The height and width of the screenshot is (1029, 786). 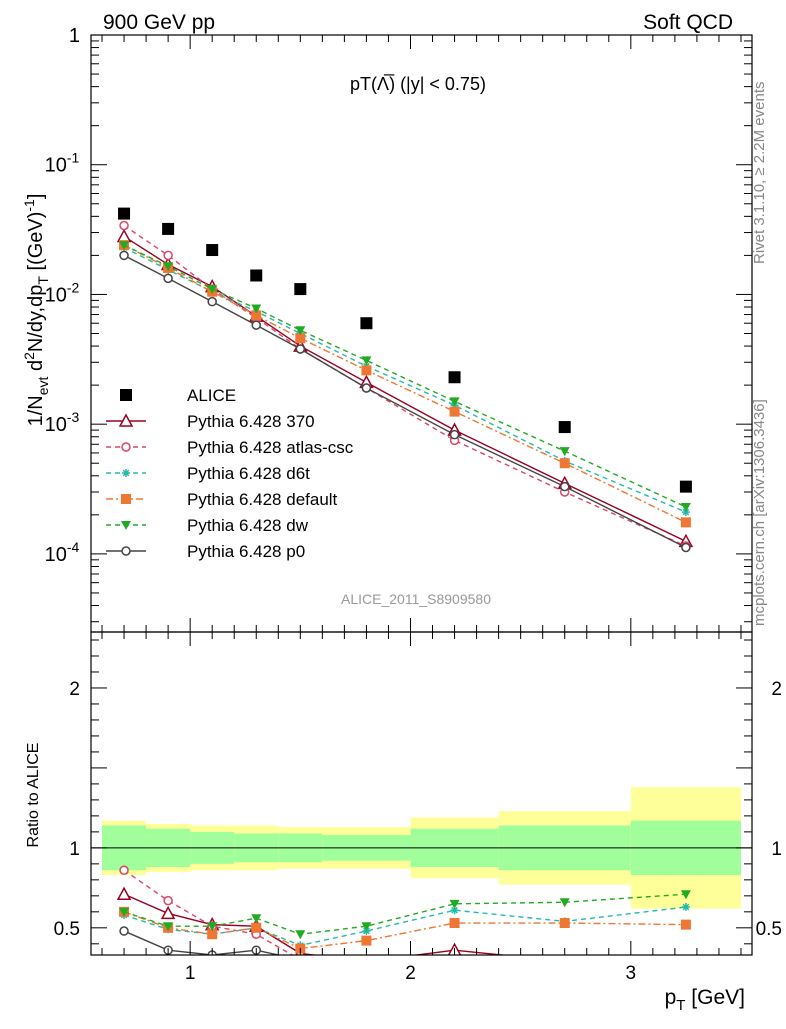 I want to click on y-tick-label: 10⁻³, so click(x=62, y=422).